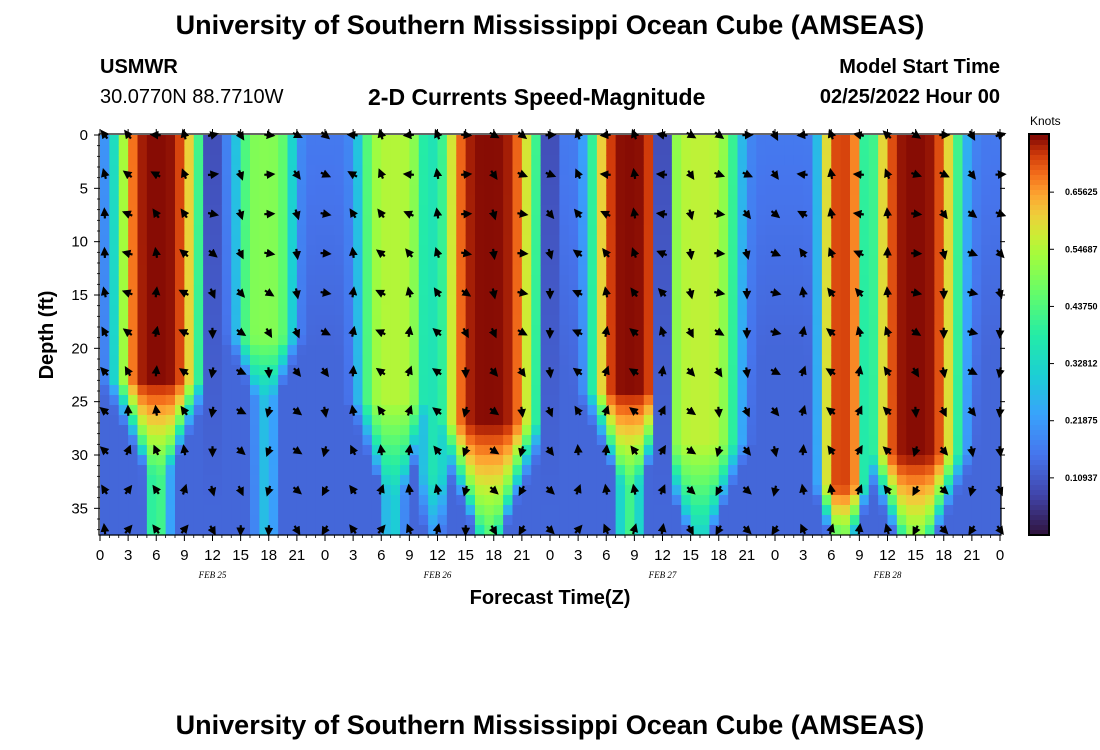  What do you see at coordinates (747, 555) in the screenshot?
I see `x-tick-label: 21` at bounding box center [747, 555].